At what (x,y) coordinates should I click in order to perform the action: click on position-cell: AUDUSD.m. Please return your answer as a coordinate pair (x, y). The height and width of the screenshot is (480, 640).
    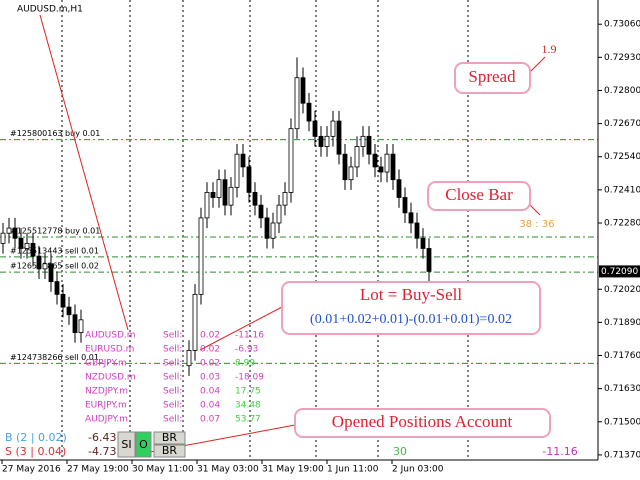
    Looking at the image, I should click on (110, 336).